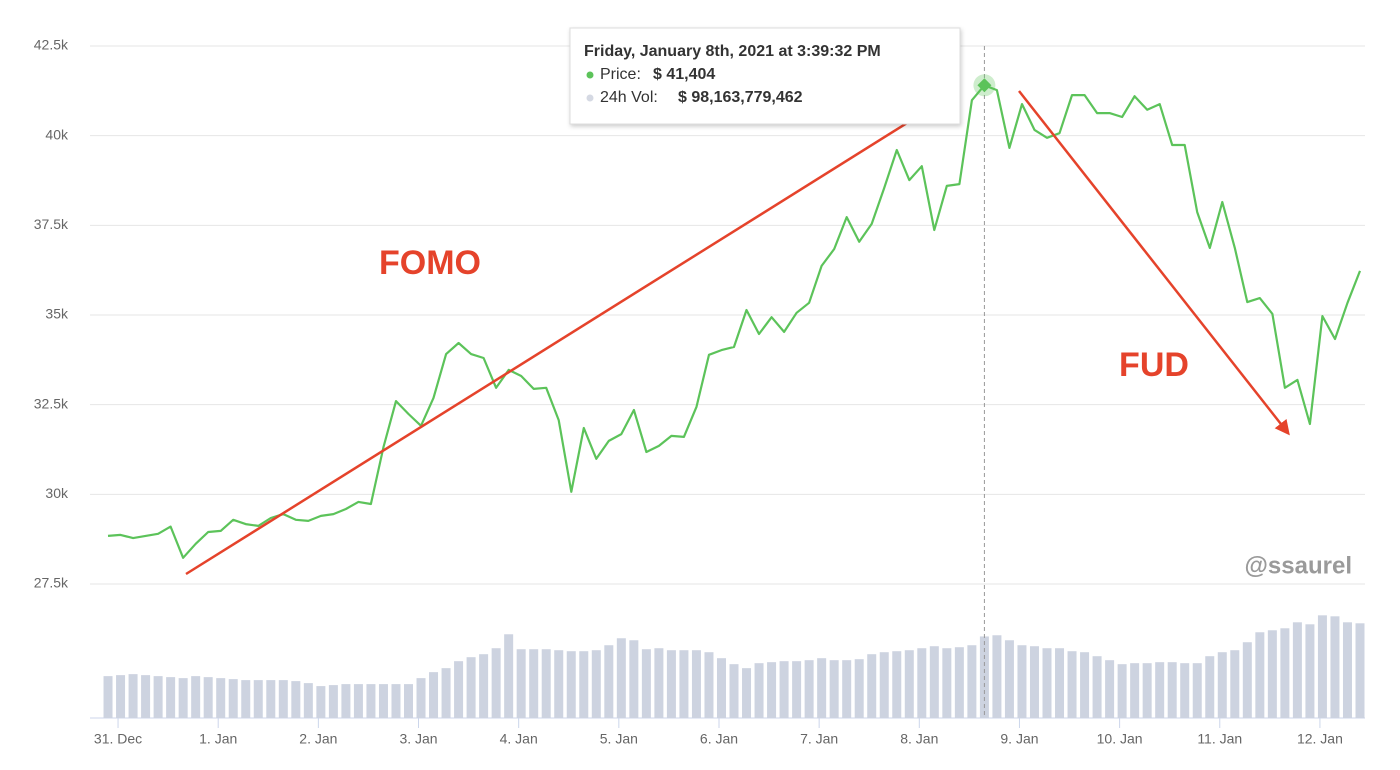 The height and width of the screenshot is (770, 1400). Describe the element at coordinates (1120, 739) in the screenshot. I see `x-tick-label: 10. Jan` at that location.